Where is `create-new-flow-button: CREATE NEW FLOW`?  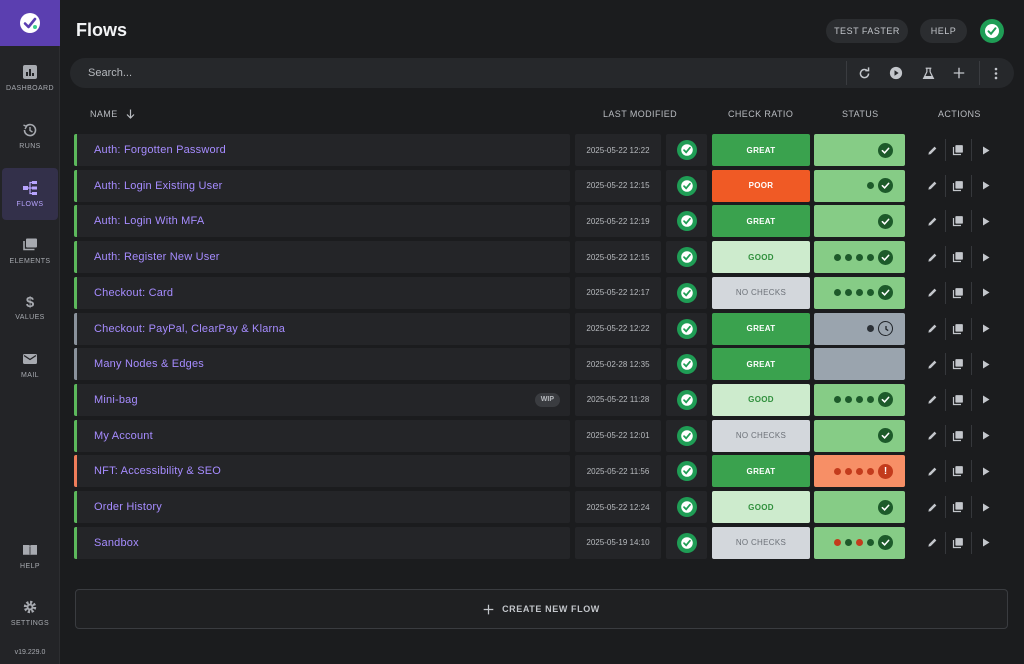
create-new-flow-button: CREATE NEW FLOW is located at coordinates (541, 609).